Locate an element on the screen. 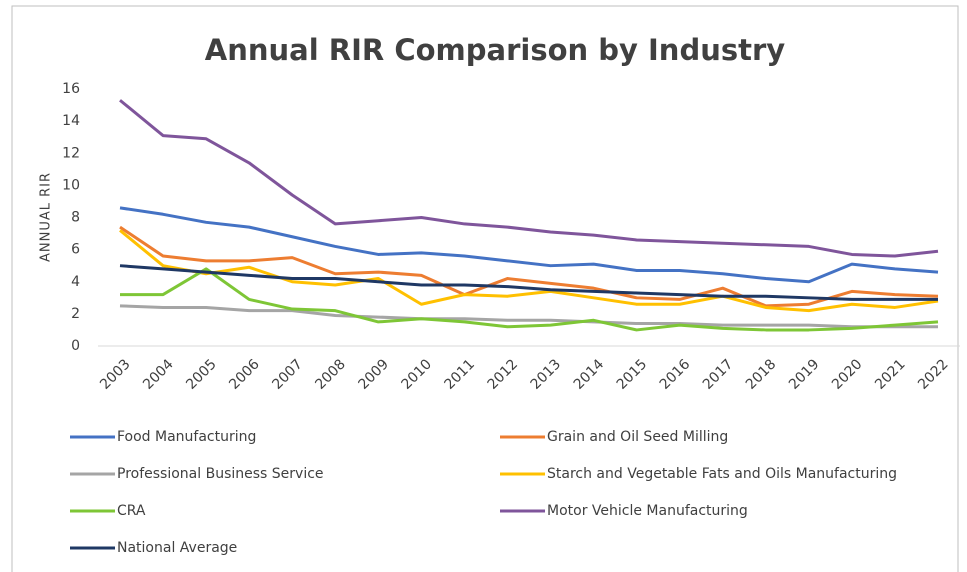 This screenshot has height=572, width=967. y-axis-label: ANNUAL RIR is located at coordinates (46, 217).